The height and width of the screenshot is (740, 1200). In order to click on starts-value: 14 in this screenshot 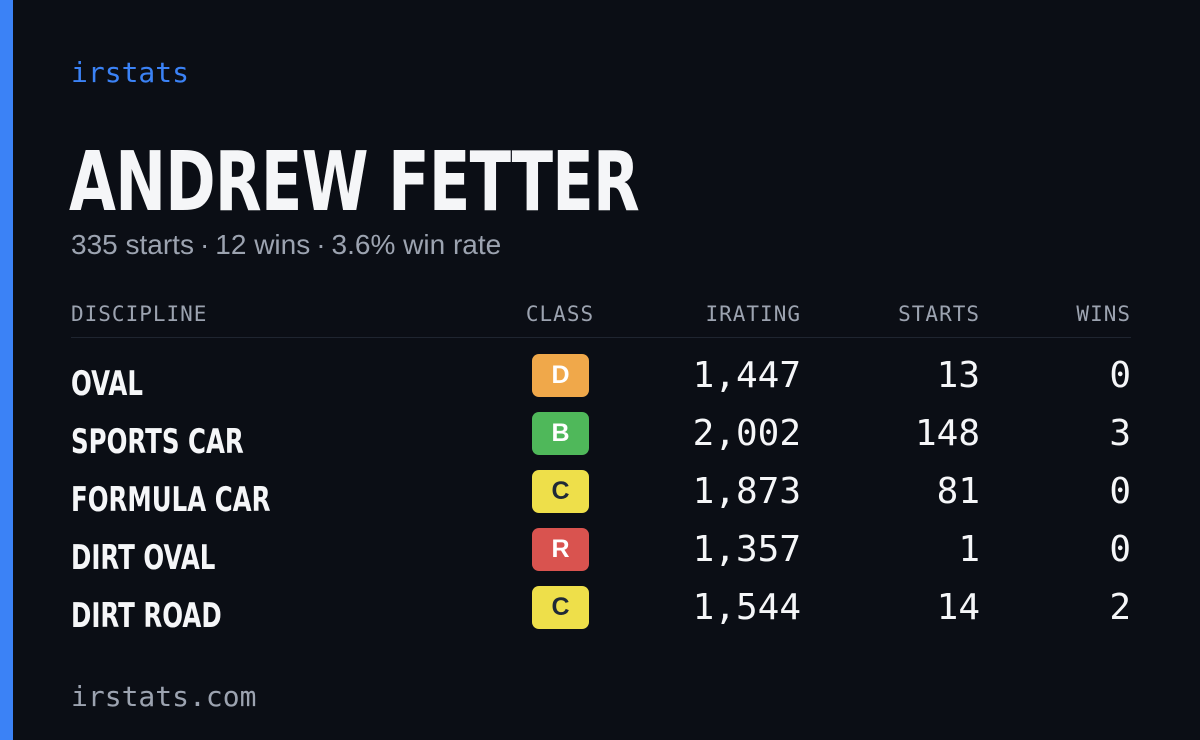, I will do `click(958, 607)`.